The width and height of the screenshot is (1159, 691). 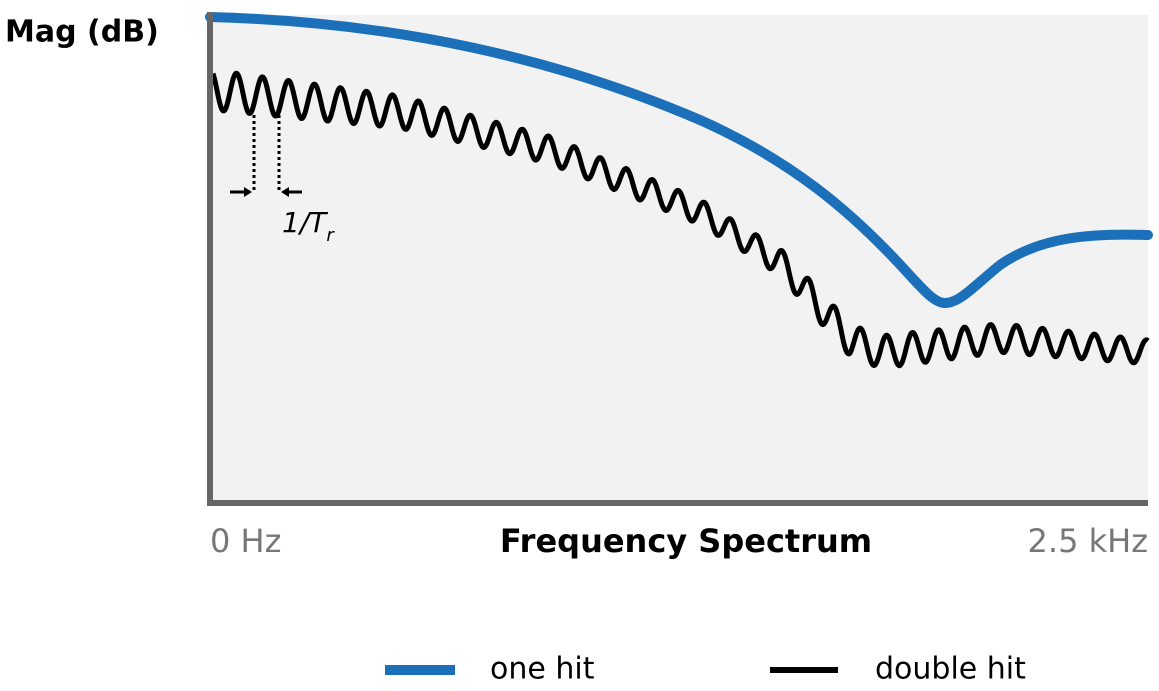 What do you see at coordinates (305, 222) in the screenshot?
I see `period-text: 1/T` at bounding box center [305, 222].